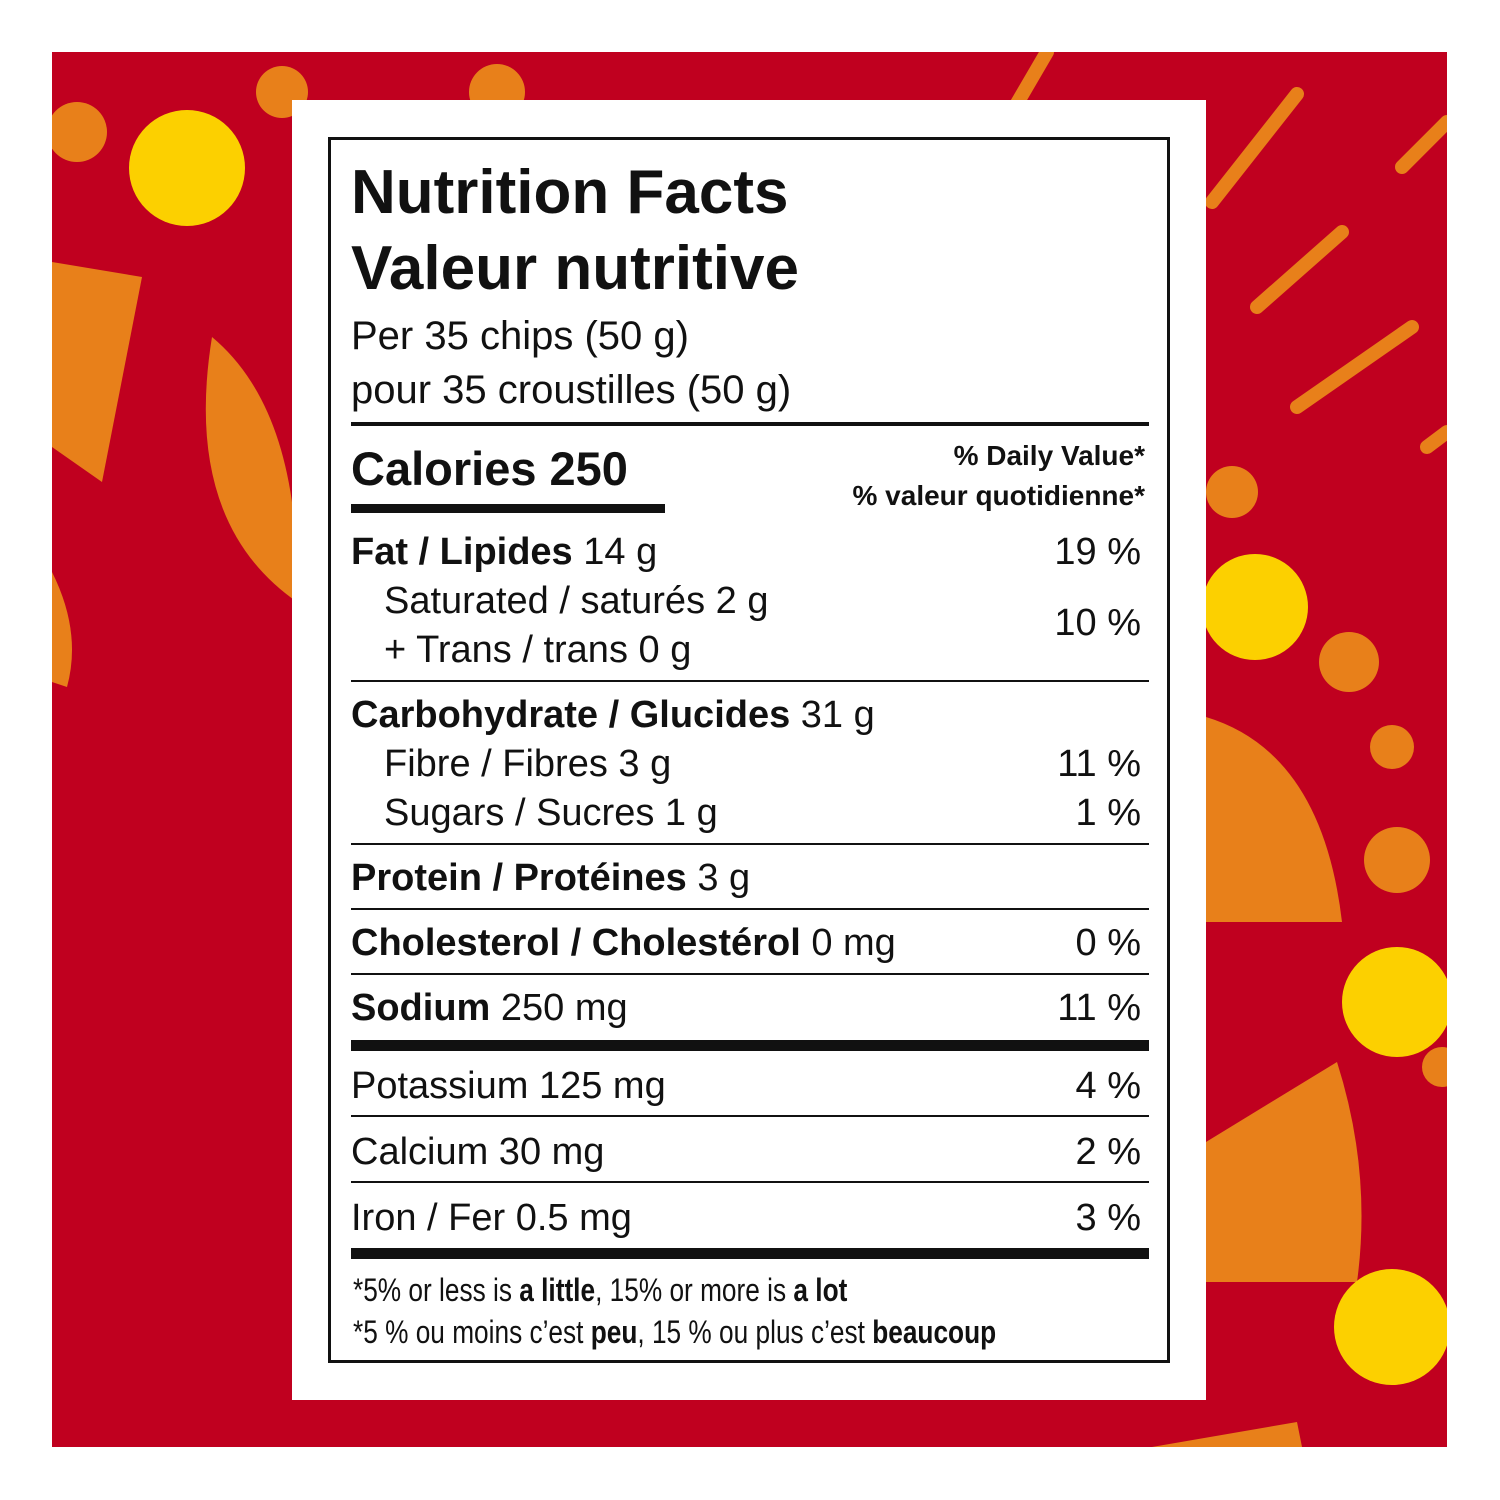 The image size is (1500, 1500). What do you see at coordinates (508, 508) in the screenshot?
I see `calories-underline` at bounding box center [508, 508].